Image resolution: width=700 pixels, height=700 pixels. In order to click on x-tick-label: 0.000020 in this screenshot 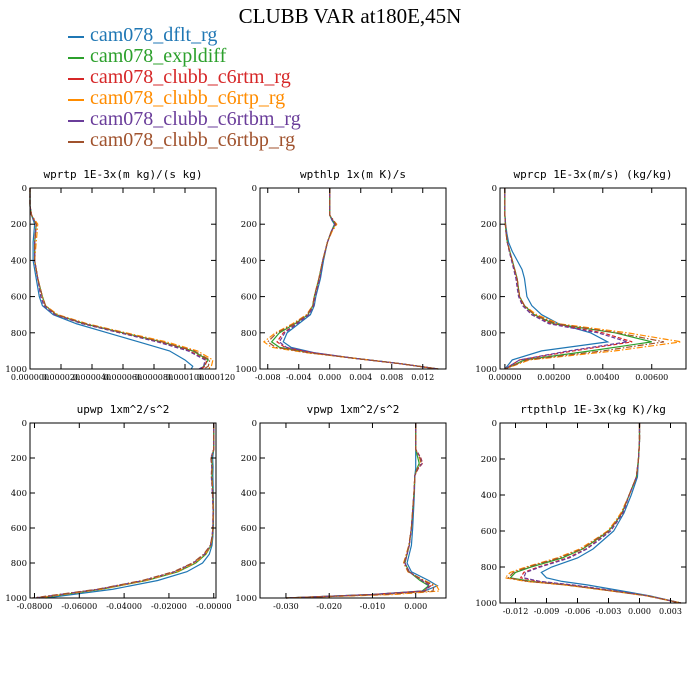, I will do `click(61, 377)`.